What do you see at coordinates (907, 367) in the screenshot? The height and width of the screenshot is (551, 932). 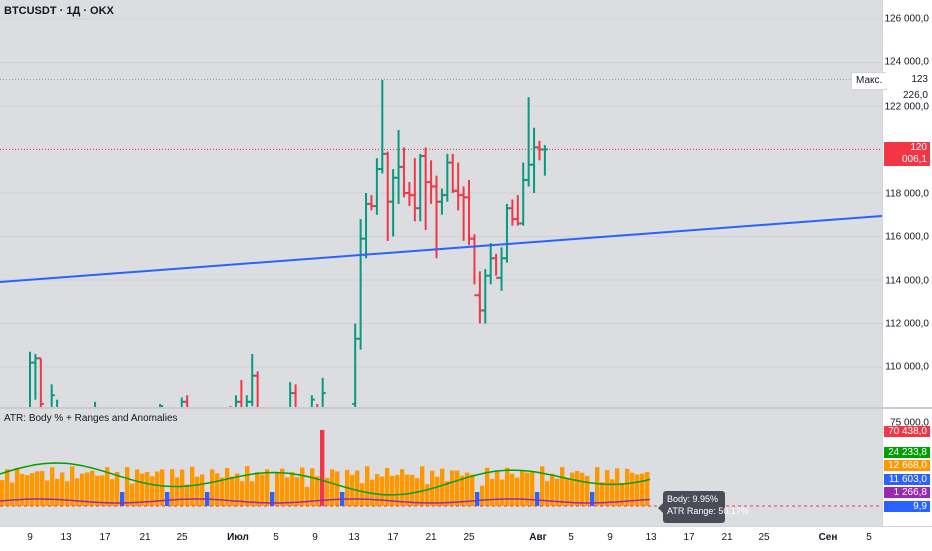 I see `price-tick: 110 000,0` at bounding box center [907, 367].